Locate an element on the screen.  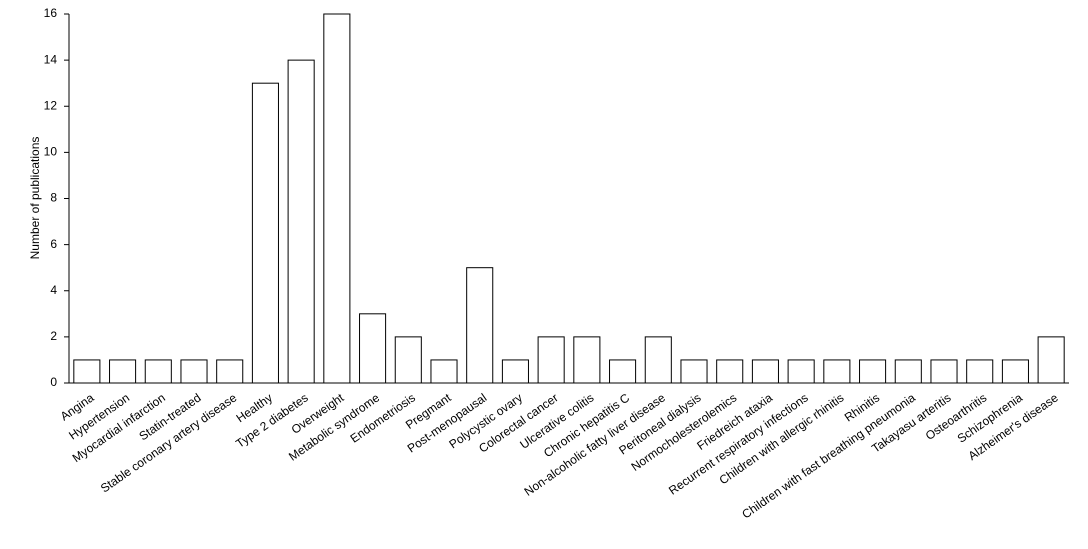
y-tick-label: 16 is located at coordinates (51, 13).